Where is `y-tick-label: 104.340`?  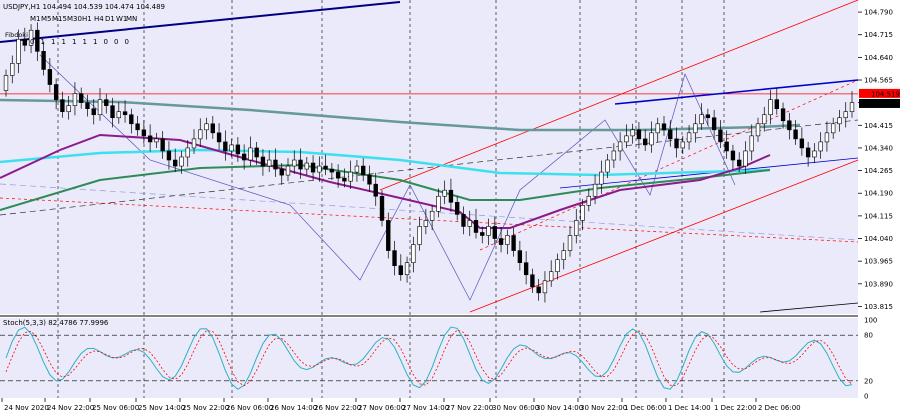
y-tick-label: 104.340 is located at coordinates (878, 148).